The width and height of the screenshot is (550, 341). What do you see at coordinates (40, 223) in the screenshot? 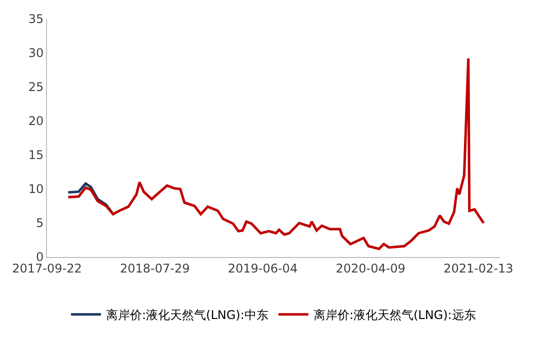
I see `y-tick-label: 5` at bounding box center [40, 223].